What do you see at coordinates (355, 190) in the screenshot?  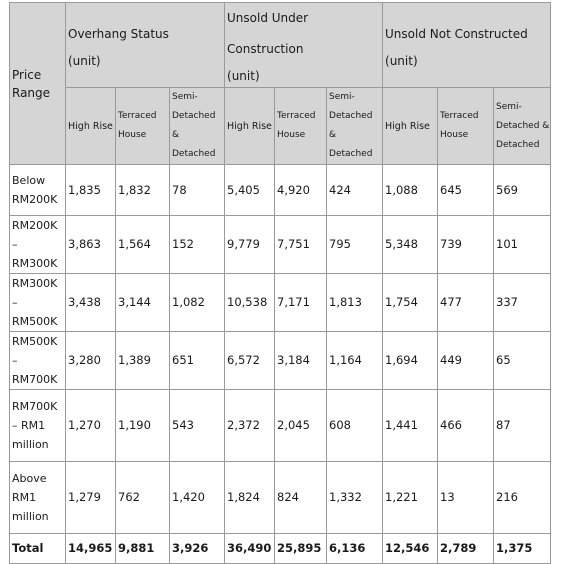 I see `table-cell: 424` at bounding box center [355, 190].